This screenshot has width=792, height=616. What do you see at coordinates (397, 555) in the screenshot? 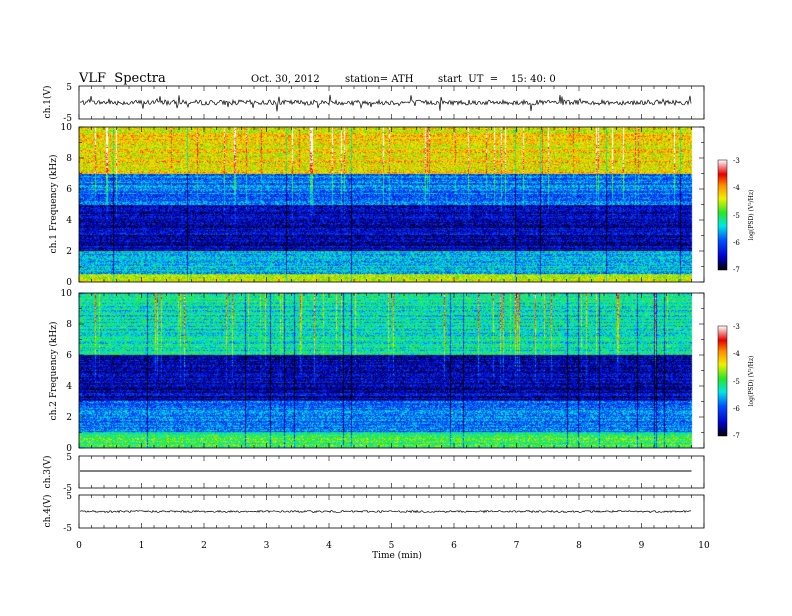
I see `x-axis-label: Time (min)` at bounding box center [397, 555].